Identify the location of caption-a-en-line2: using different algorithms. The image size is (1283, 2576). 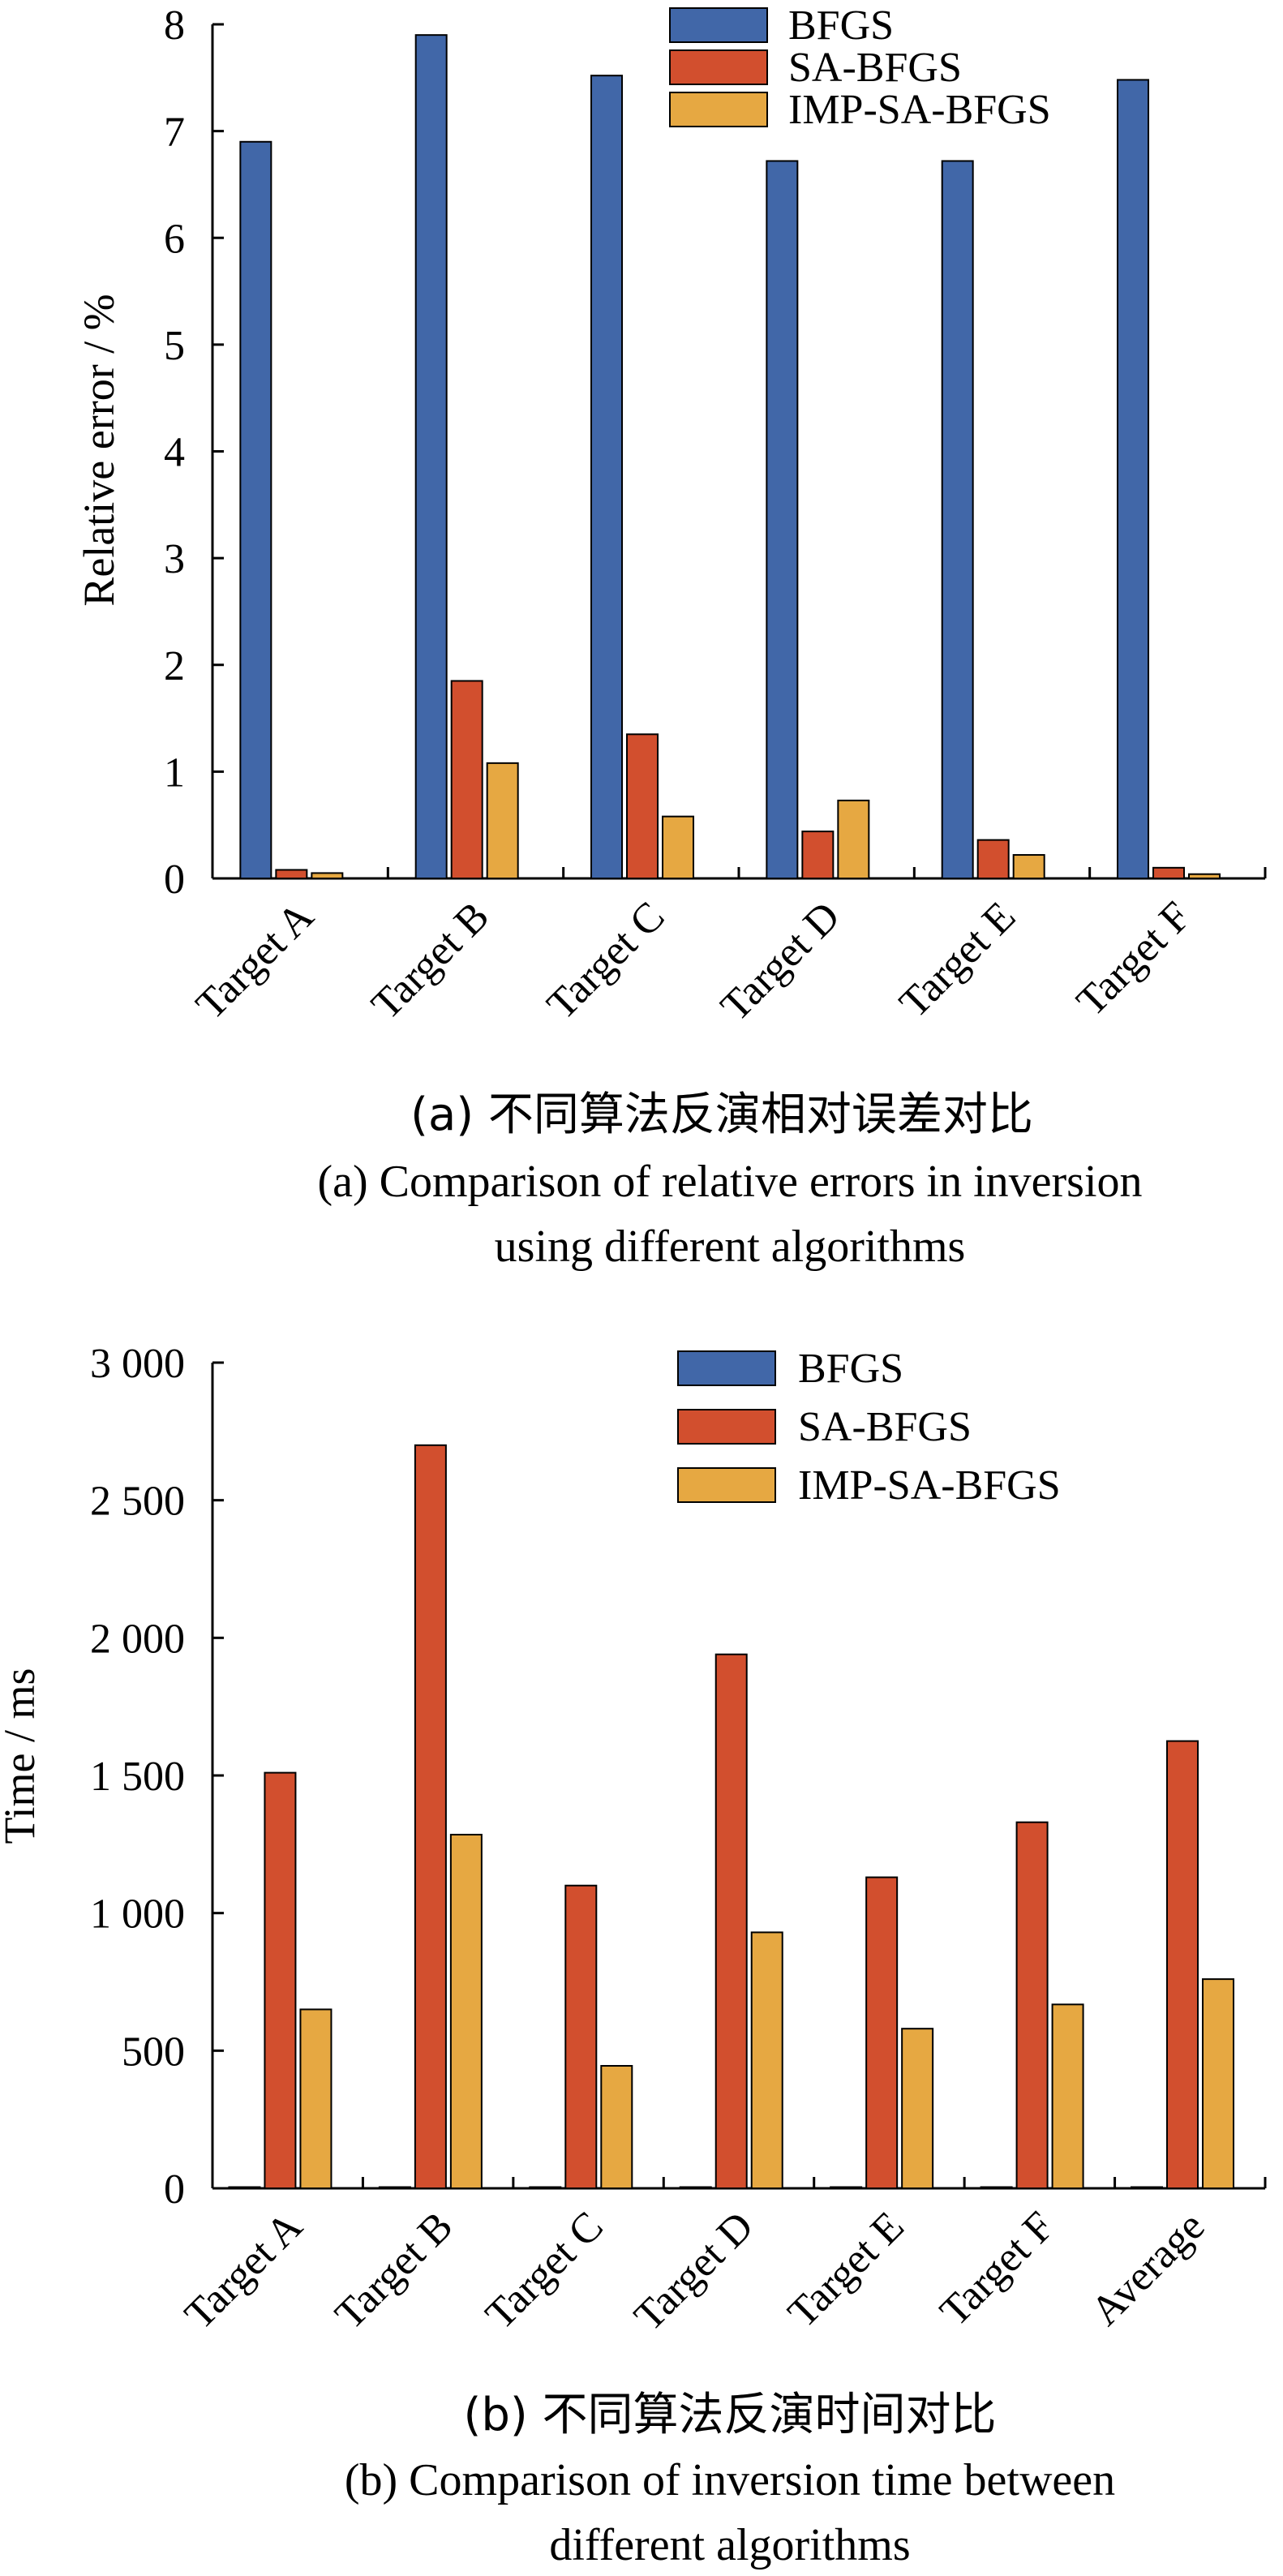
(730, 1246).